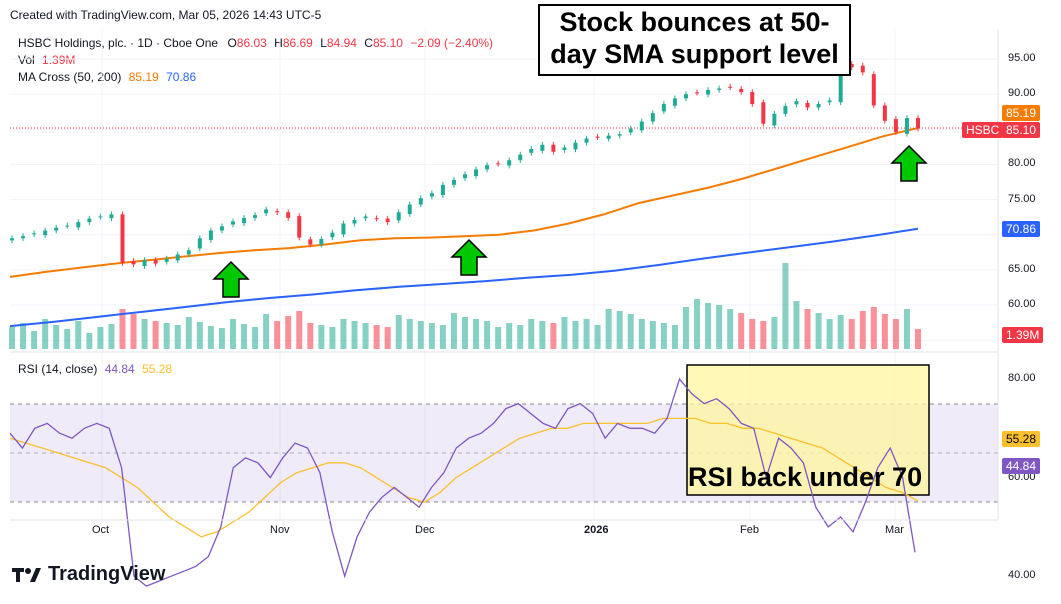  I want to click on time-axis-tick: Feb, so click(749, 530).